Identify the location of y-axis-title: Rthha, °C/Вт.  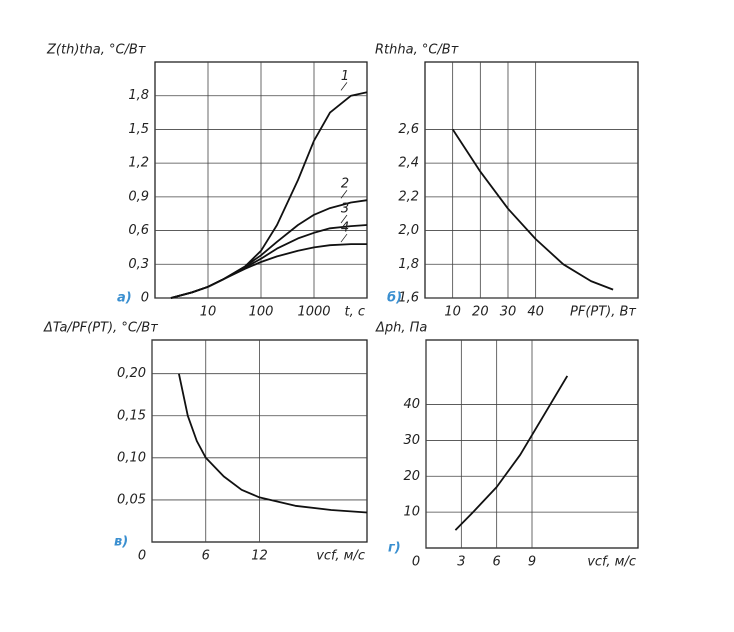
(417, 50).